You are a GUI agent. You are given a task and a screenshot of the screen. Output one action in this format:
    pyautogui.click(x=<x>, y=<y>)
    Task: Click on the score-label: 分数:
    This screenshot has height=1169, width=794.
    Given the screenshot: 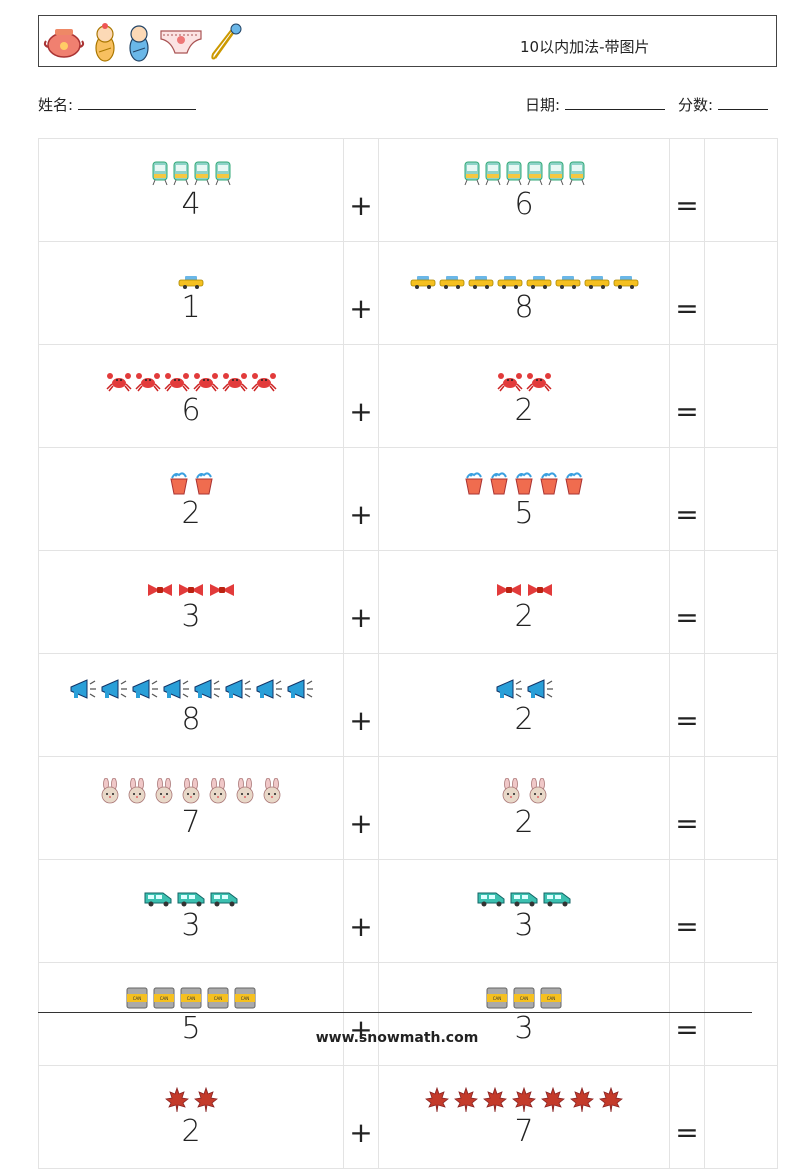 What is the action you would take?
    pyautogui.click(x=696, y=105)
    